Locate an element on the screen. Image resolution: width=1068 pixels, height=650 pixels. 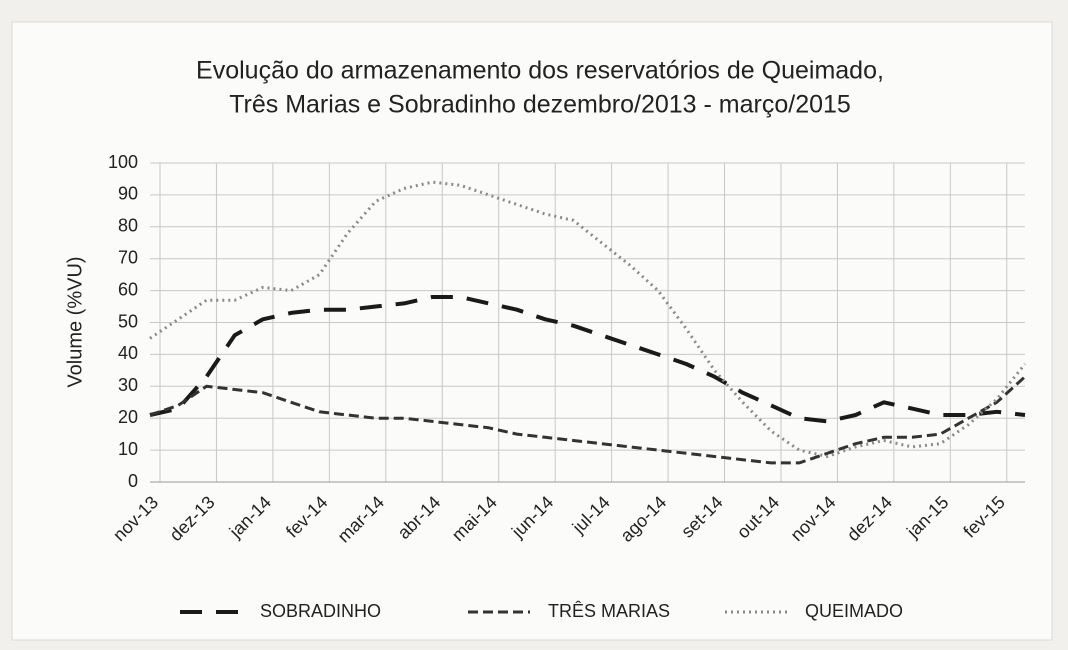
y-tick-label: 10 is located at coordinates (128, 449).